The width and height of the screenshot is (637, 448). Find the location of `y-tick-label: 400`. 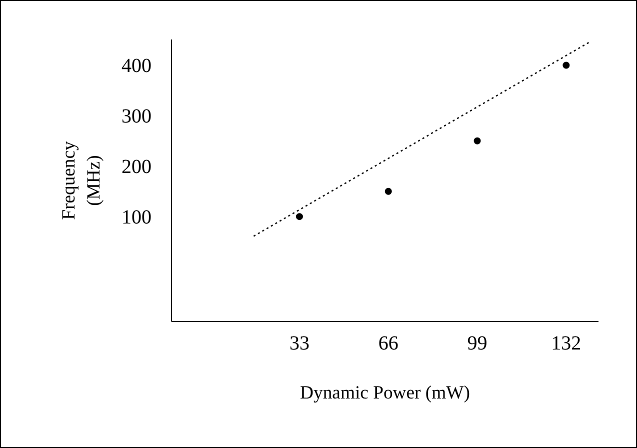

y-tick-label: 400 is located at coordinates (137, 66).